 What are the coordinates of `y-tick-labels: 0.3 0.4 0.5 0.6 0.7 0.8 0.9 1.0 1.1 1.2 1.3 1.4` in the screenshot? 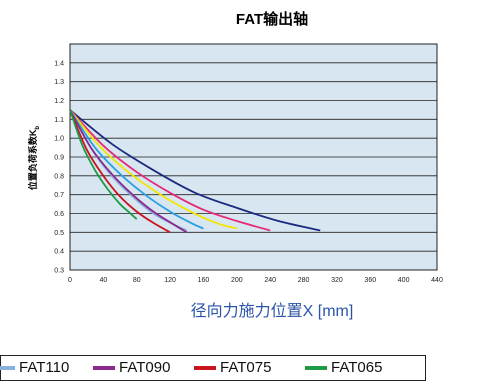 It's located at (59, 167).